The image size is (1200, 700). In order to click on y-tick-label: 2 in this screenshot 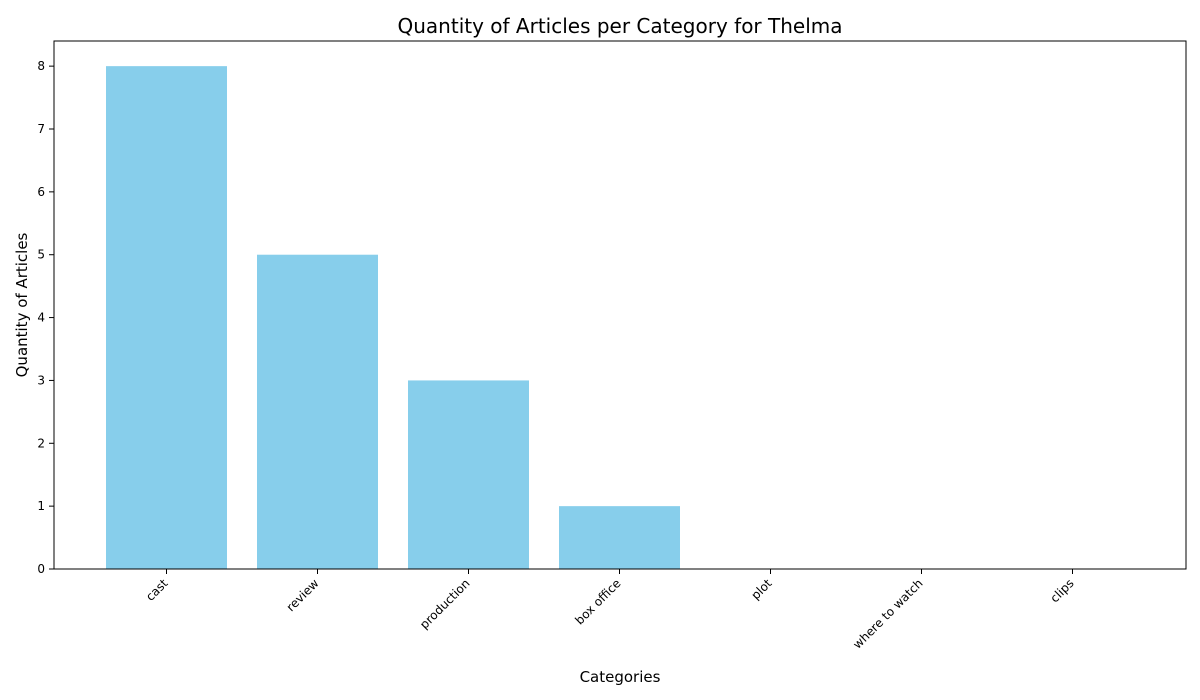, I will do `click(41, 443)`.